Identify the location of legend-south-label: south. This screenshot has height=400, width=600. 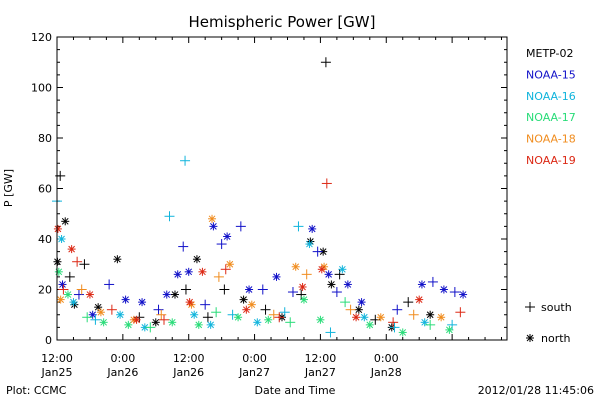
(556, 307).